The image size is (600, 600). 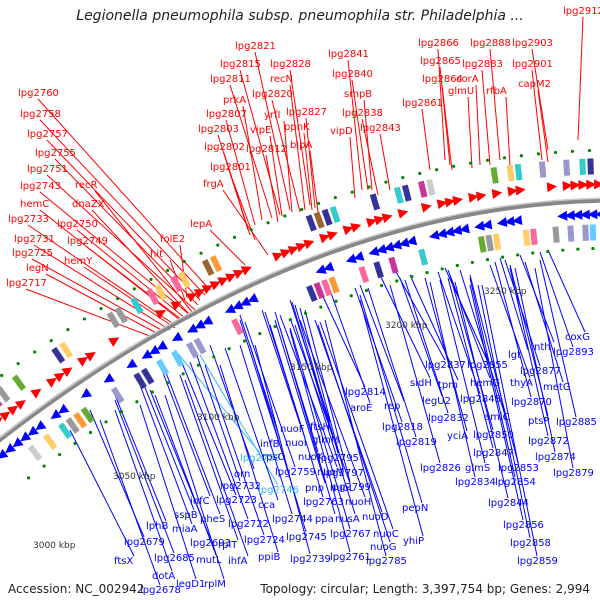 What do you see at coordinates (581, 11) in the screenshot?
I see `gene-label: lpg2912` at bounding box center [581, 11].